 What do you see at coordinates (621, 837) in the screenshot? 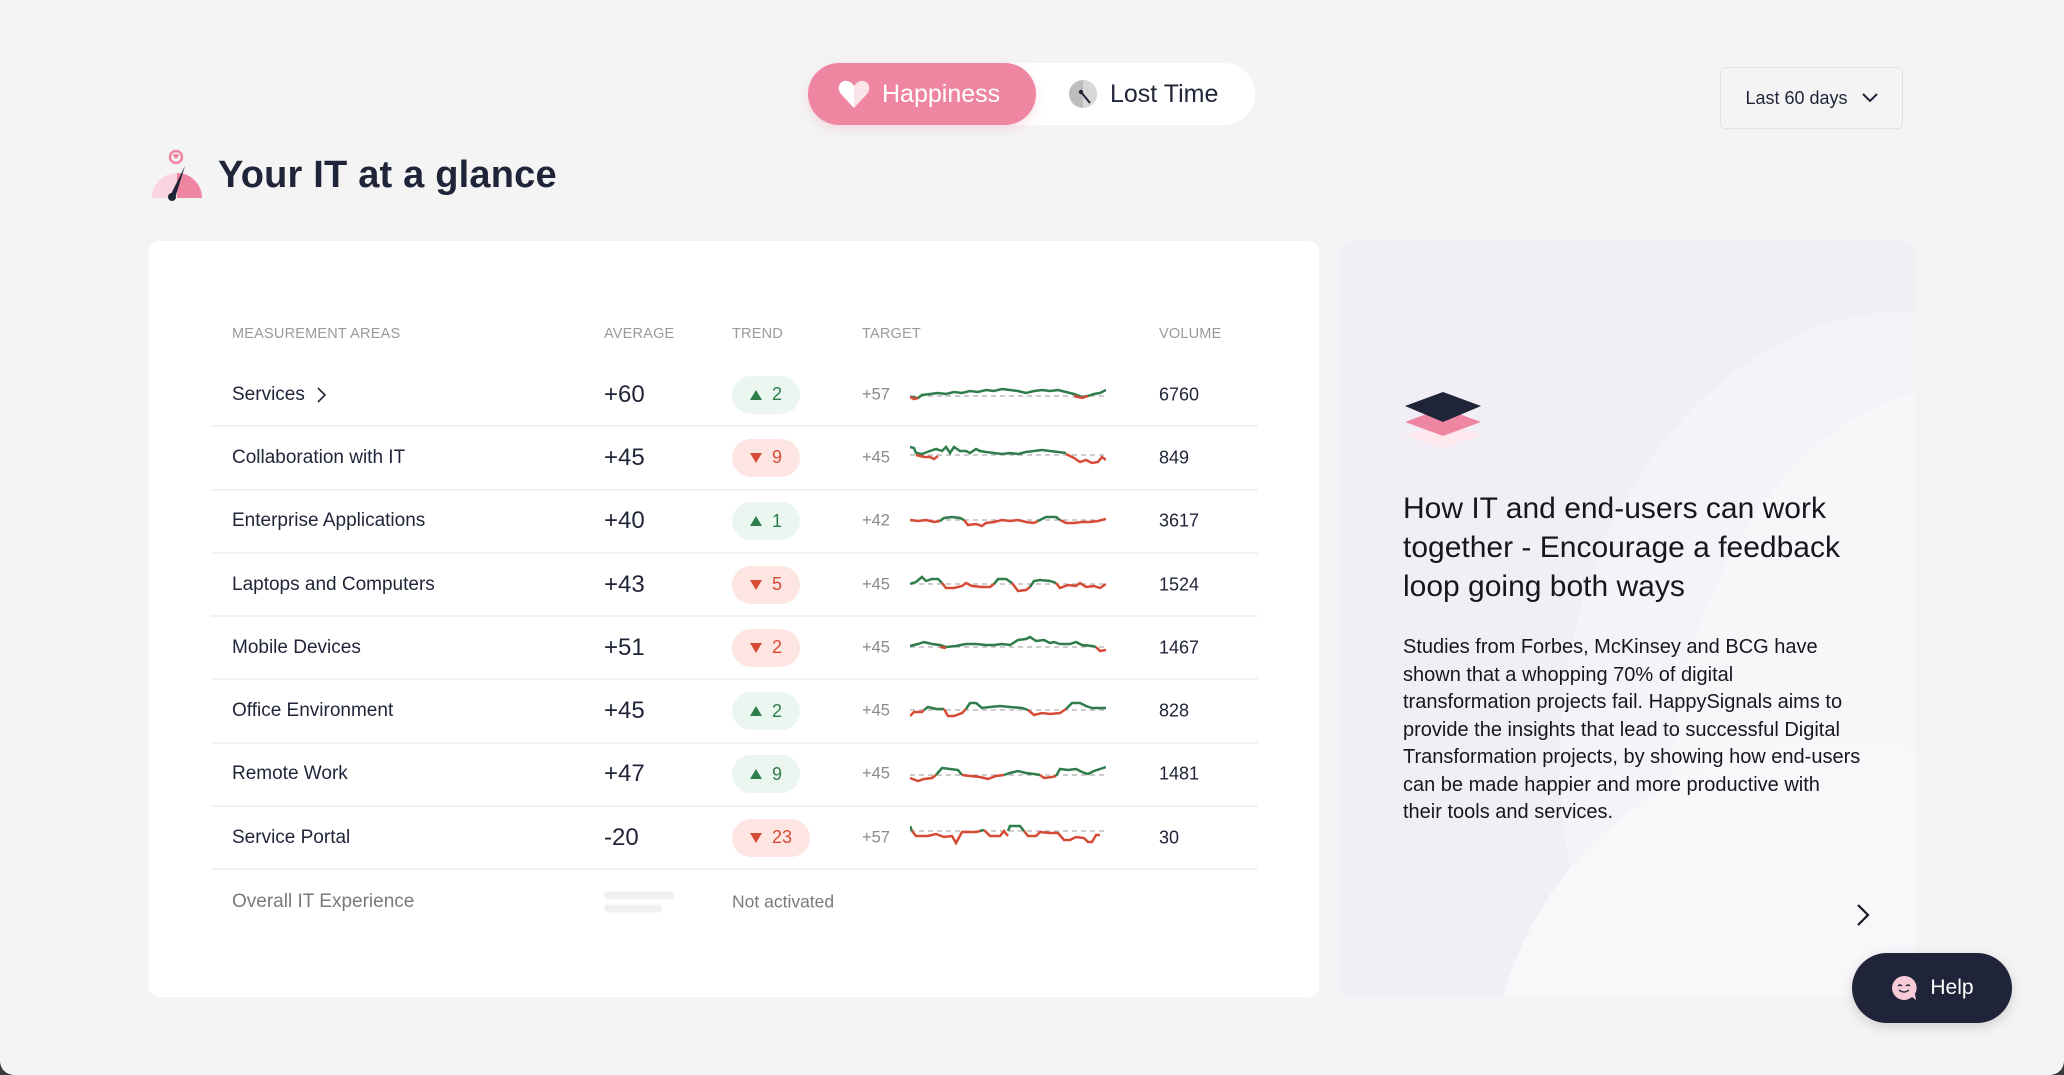
I see `average-value: -20` at bounding box center [621, 837].